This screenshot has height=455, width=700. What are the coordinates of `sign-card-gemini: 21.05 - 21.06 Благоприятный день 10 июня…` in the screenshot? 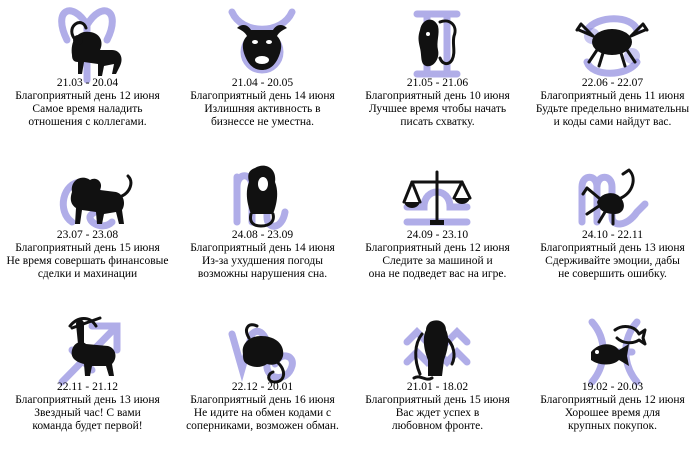 It's located at (437, 75).